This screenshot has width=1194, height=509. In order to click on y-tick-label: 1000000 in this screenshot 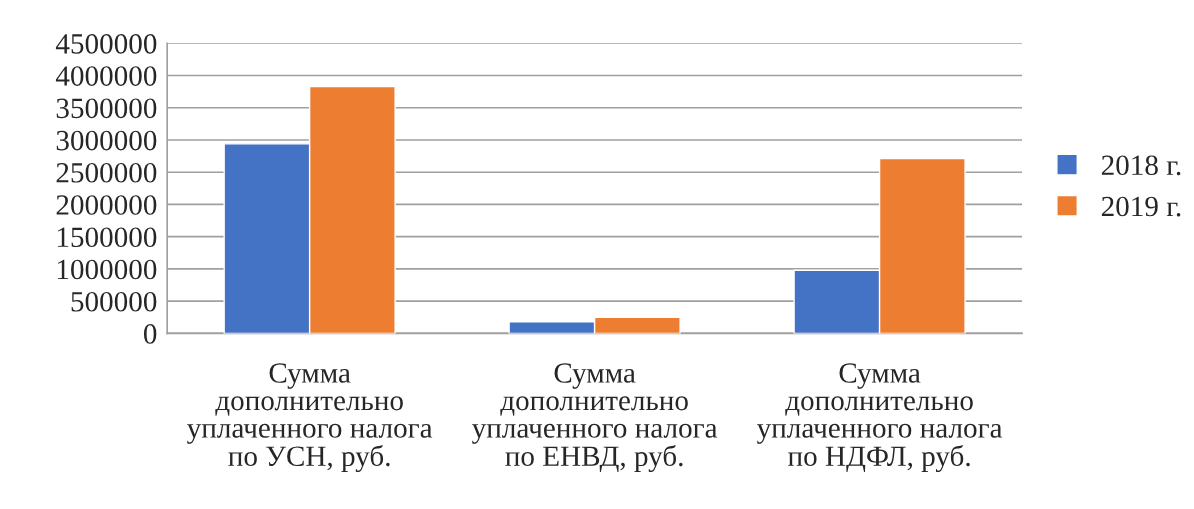, I will do `click(107, 269)`.